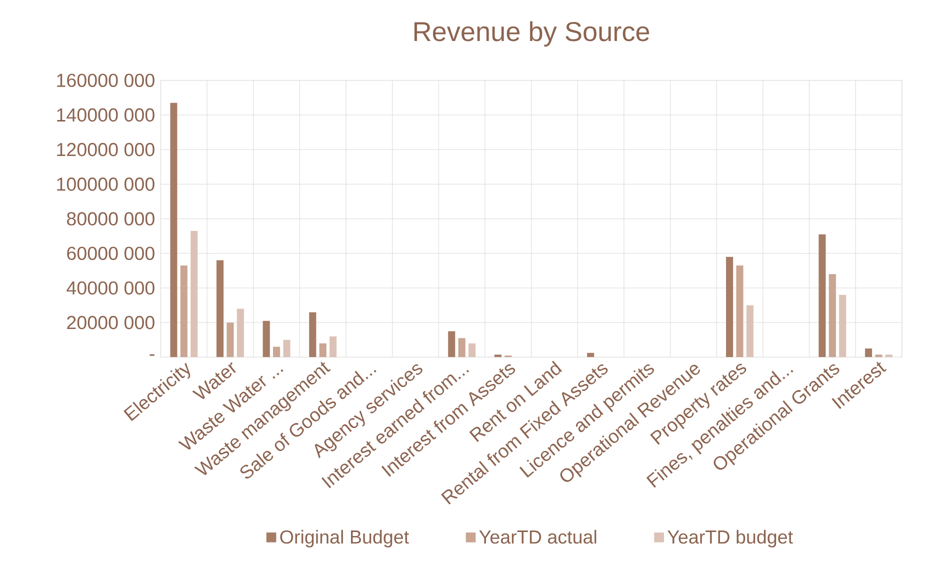 The image size is (951, 585). Describe the element at coordinates (105, 184) in the screenshot. I see `y-tick-label: 100000 000` at that location.